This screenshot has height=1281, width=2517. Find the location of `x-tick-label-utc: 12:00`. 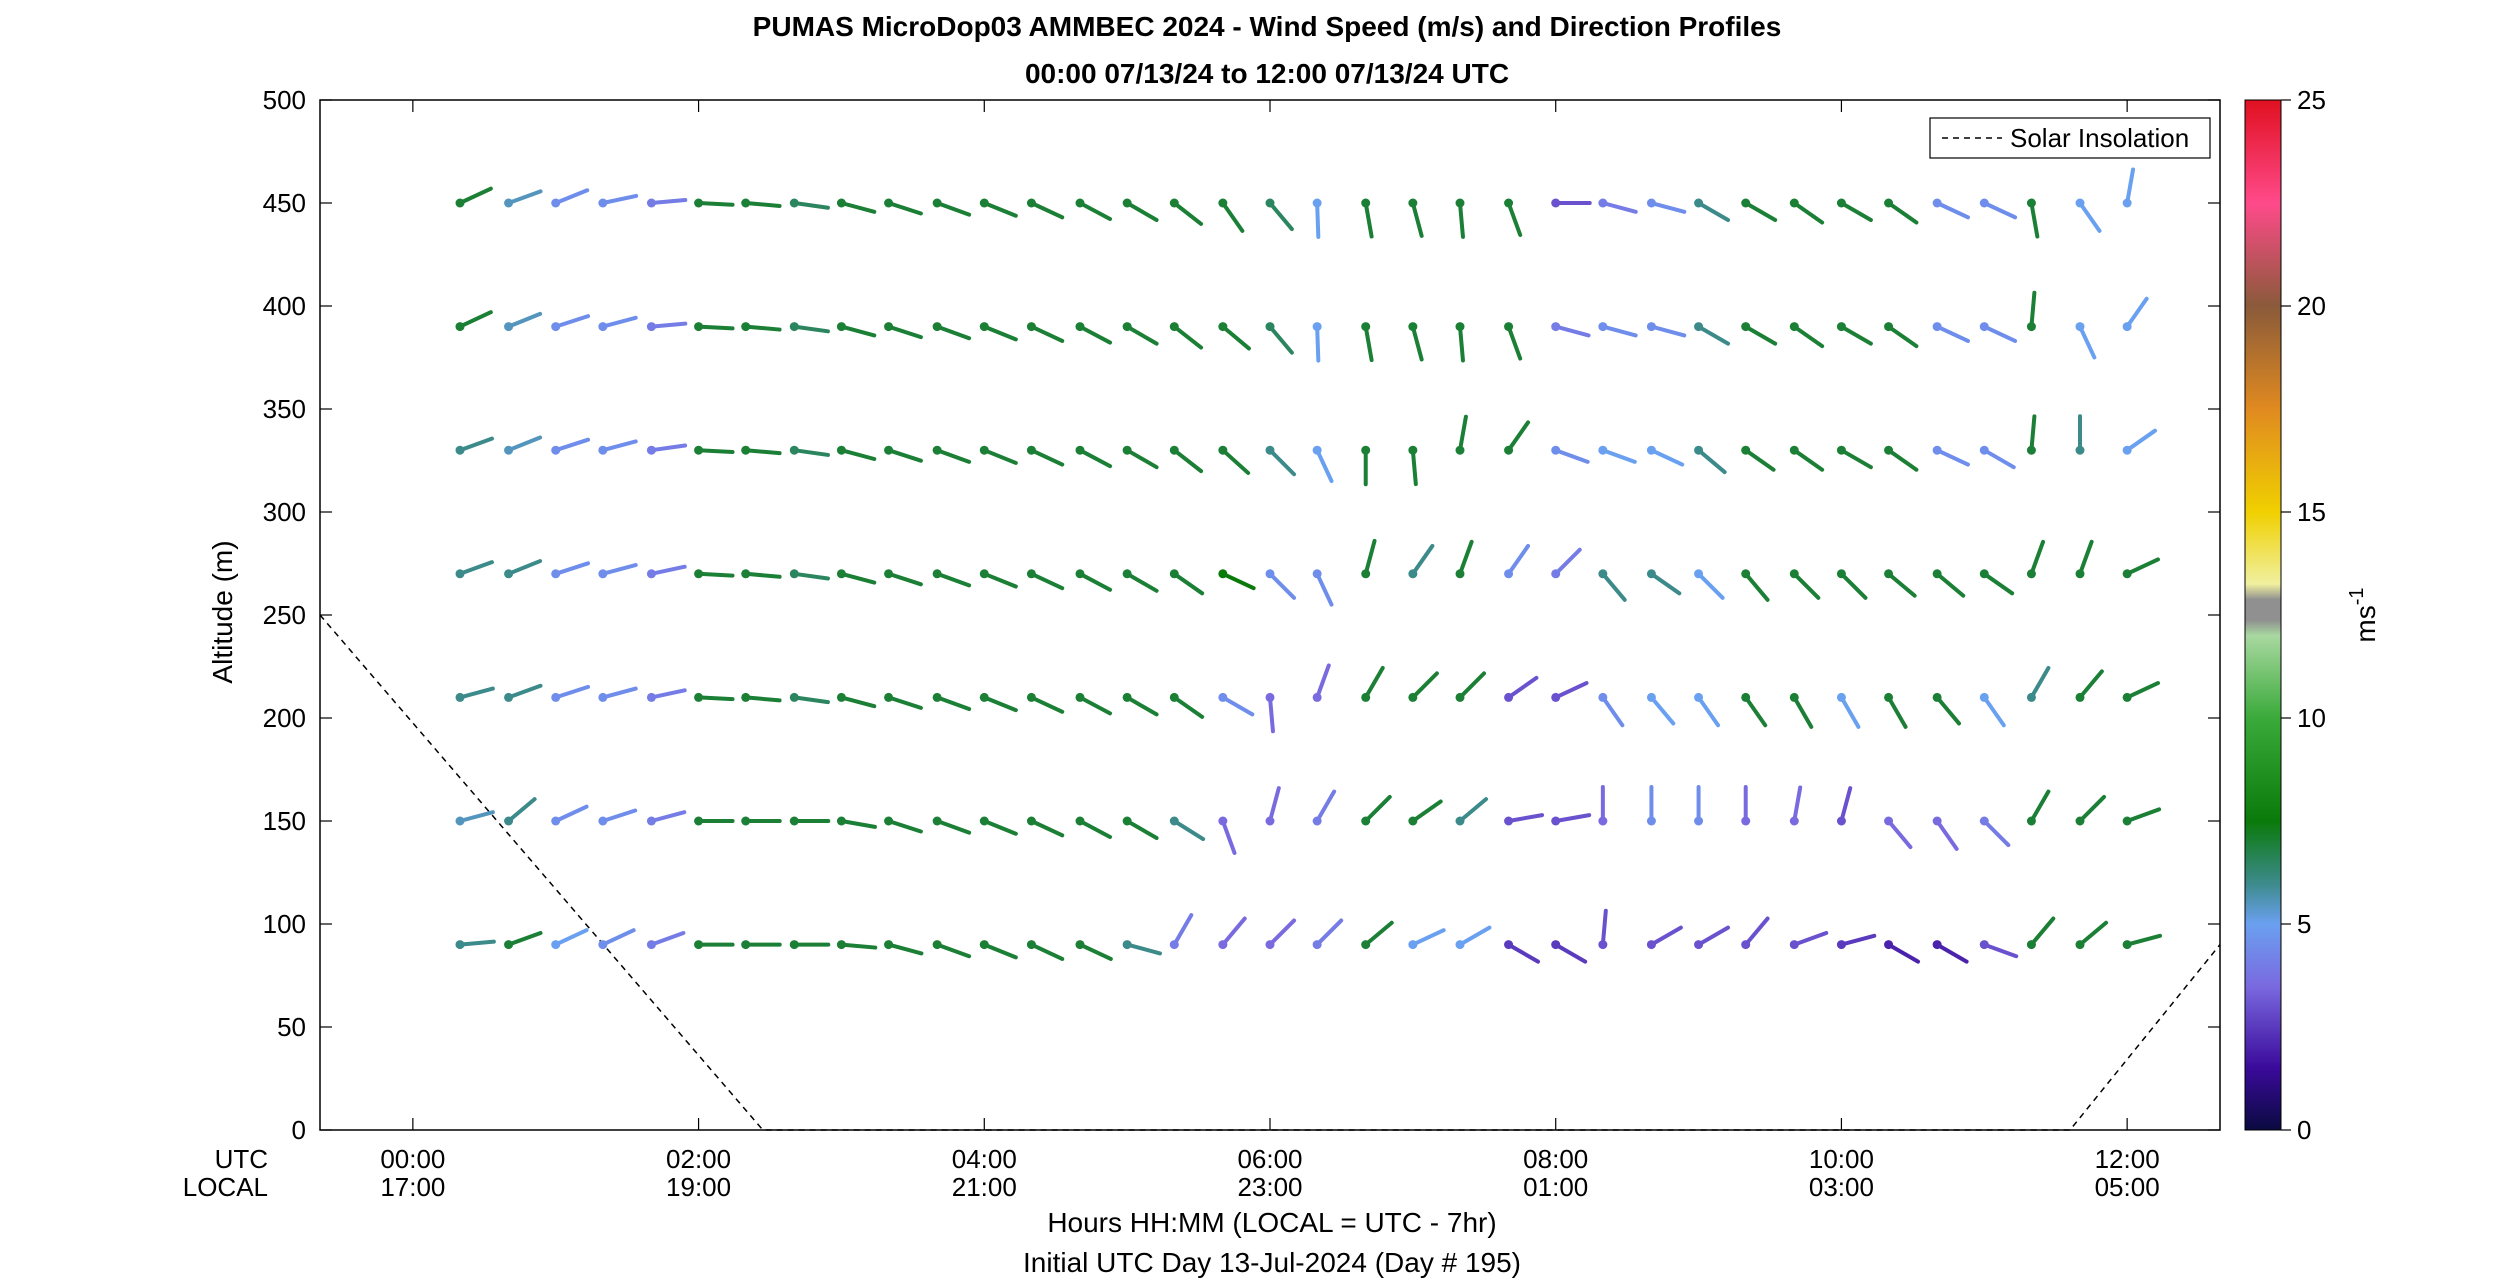

x-tick-label-utc: 12:00 is located at coordinates (2127, 1159).